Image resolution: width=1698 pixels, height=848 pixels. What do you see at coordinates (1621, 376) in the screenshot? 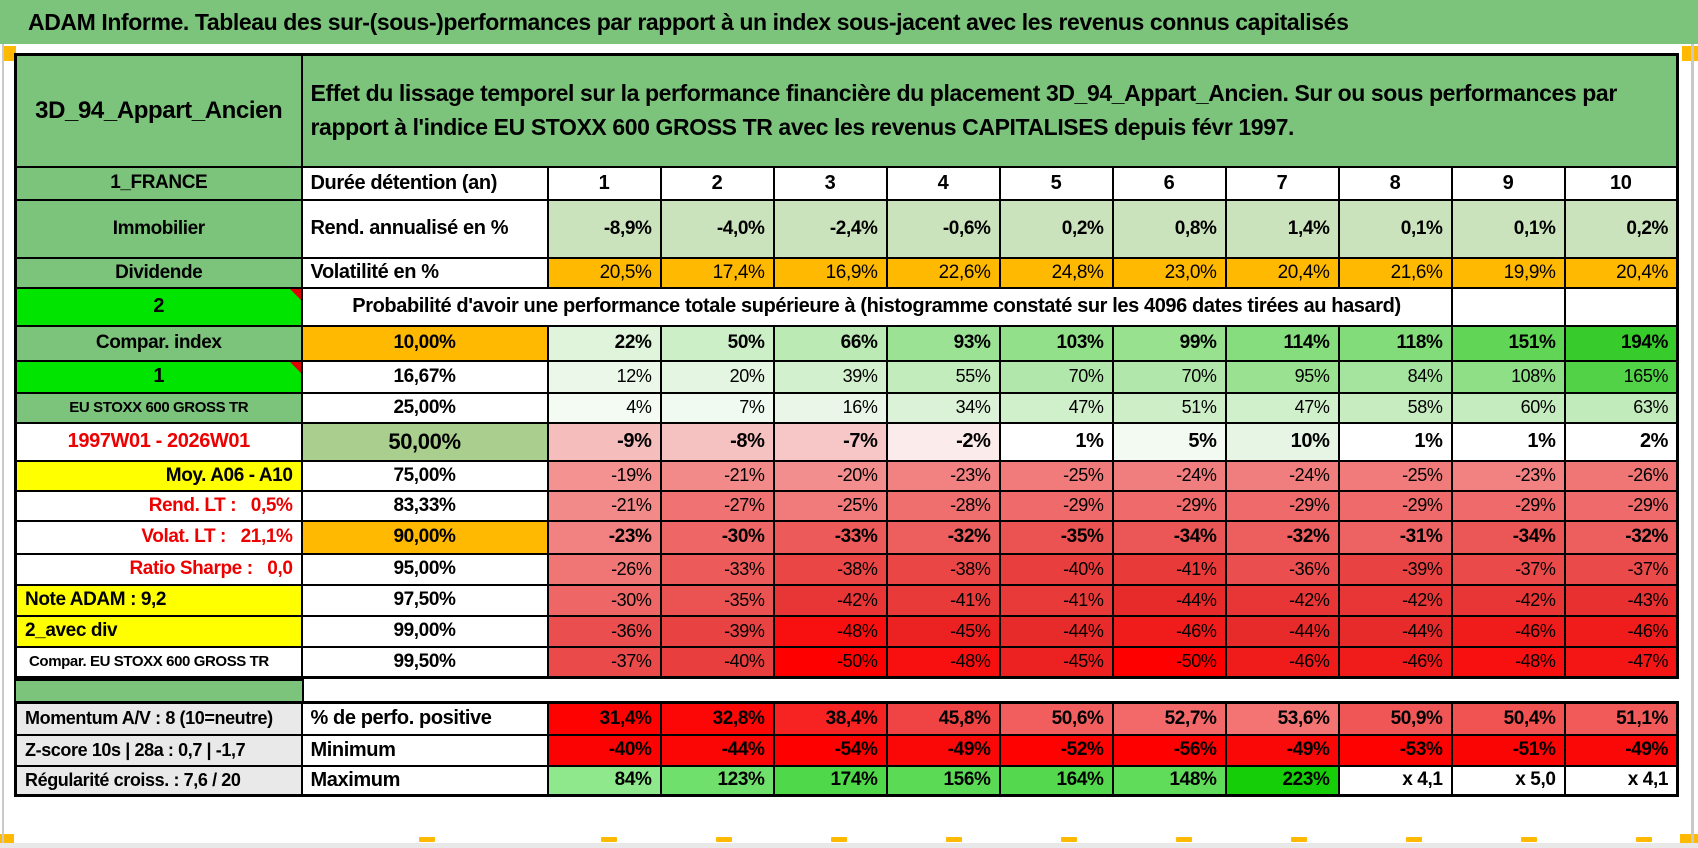
I see `data-cell: 165%` at bounding box center [1621, 376].